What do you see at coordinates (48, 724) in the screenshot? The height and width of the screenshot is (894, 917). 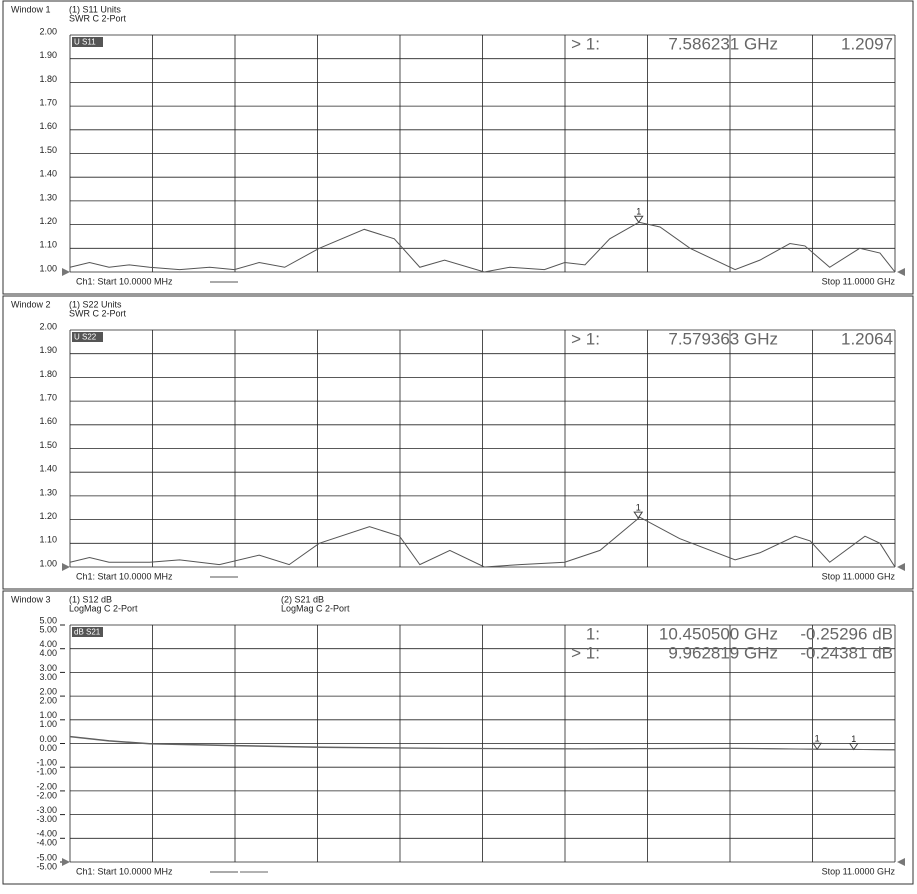 I see `y2-tick-label: 1.00` at bounding box center [48, 724].